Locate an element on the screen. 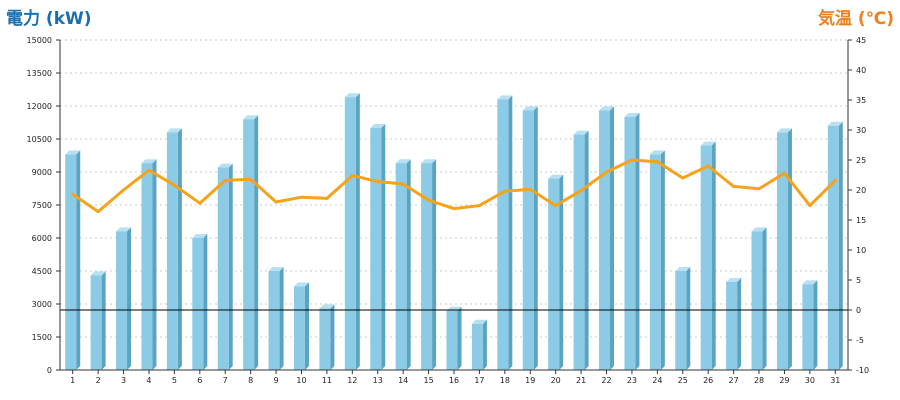  x-tick-label: 26 is located at coordinates (708, 380).